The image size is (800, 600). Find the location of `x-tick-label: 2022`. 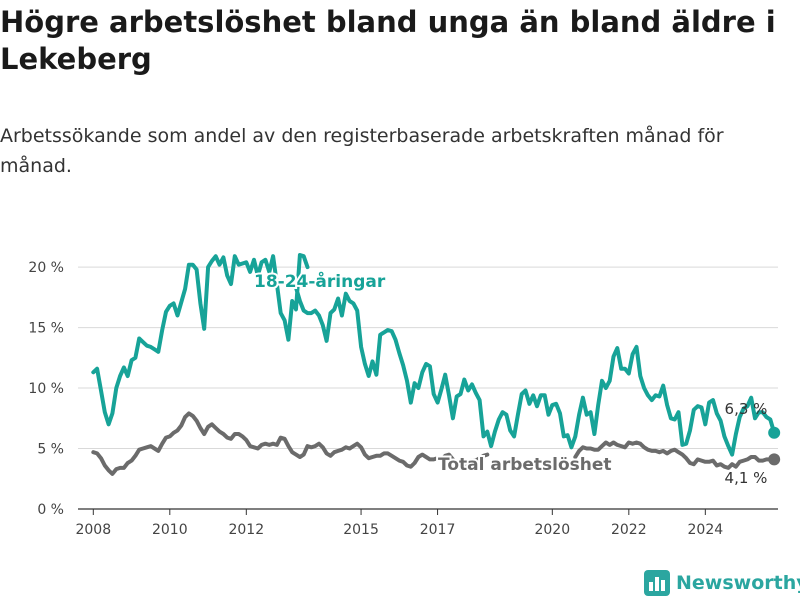

x-tick-label: 2022 is located at coordinates (629, 530).